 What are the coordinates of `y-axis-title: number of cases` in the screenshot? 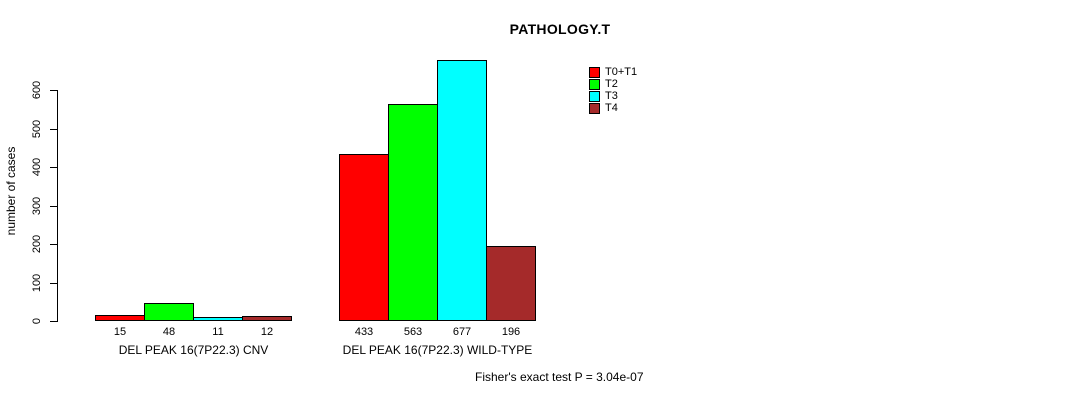 It's located at (11, 191).